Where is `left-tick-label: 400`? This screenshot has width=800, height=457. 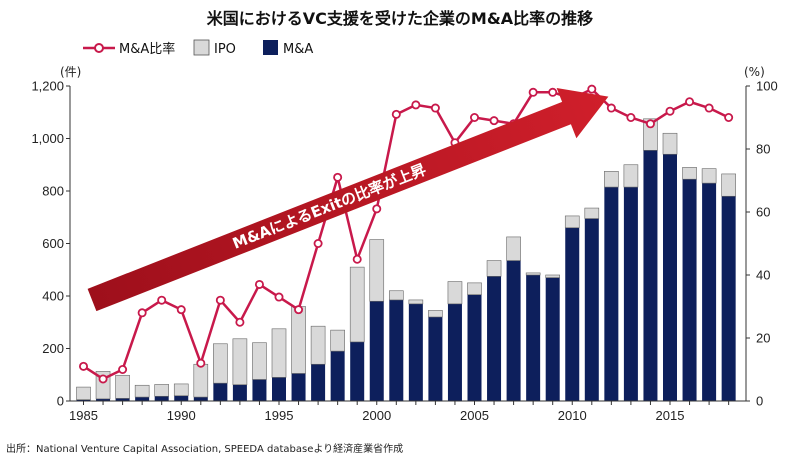 left-tick-label: 400 is located at coordinates (53, 296).